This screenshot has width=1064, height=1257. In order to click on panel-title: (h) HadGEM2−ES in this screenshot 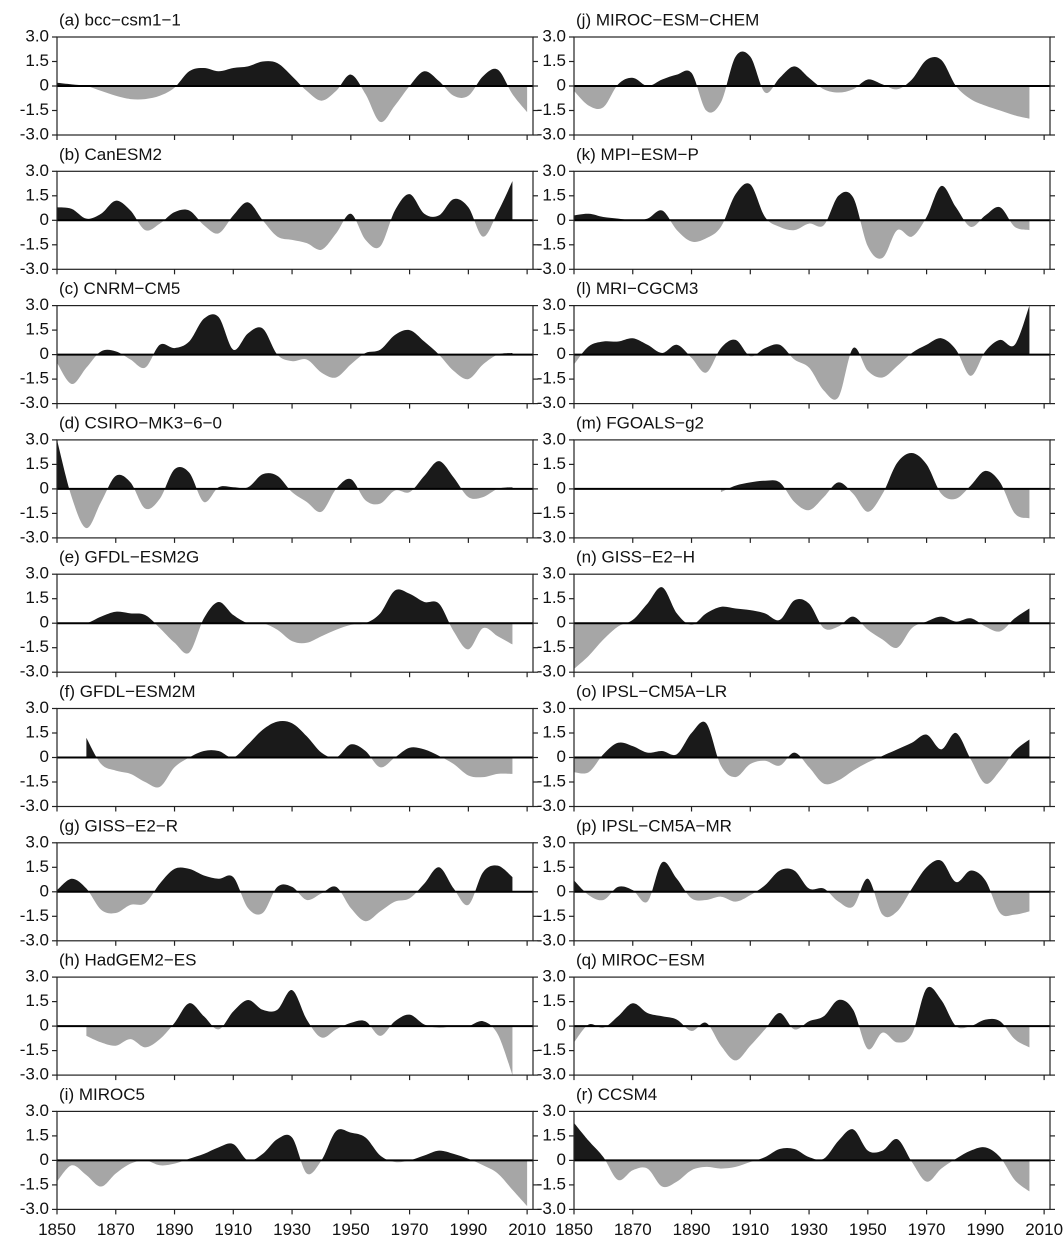, I will do `click(127, 960)`.